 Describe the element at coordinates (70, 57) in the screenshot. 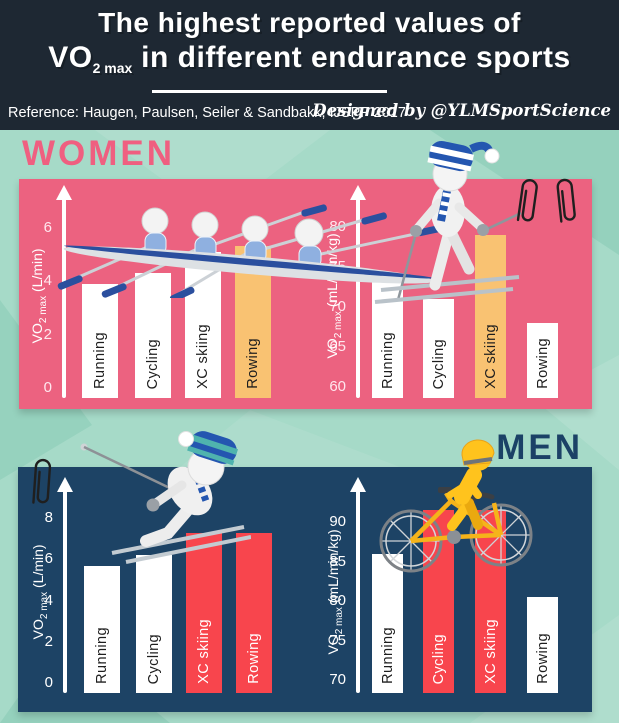

I see `vo2-prefix: VO` at that location.